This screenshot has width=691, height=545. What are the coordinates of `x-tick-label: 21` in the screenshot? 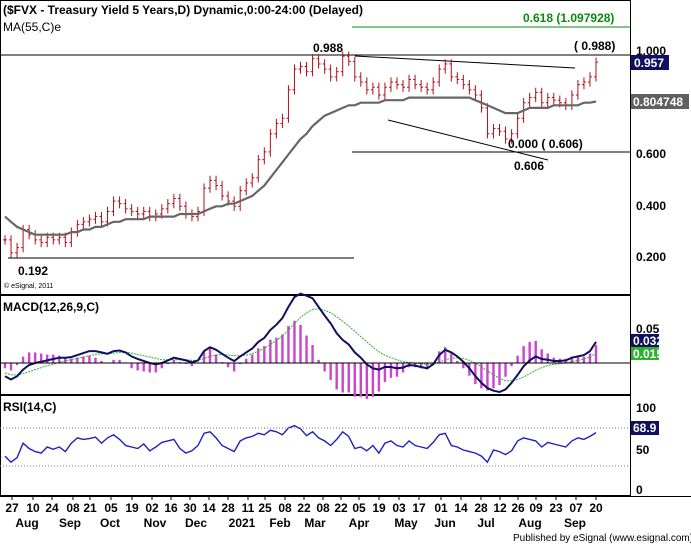 It's located at (90, 508).